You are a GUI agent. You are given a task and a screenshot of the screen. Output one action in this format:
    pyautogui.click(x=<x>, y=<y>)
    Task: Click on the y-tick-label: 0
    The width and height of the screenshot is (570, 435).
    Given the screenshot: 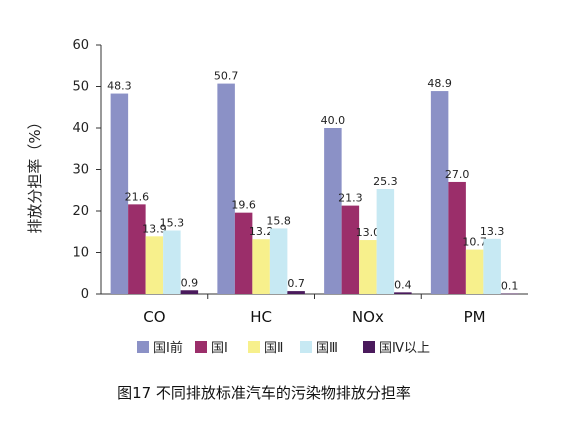 What is the action you would take?
    pyautogui.click(x=85, y=294)
    